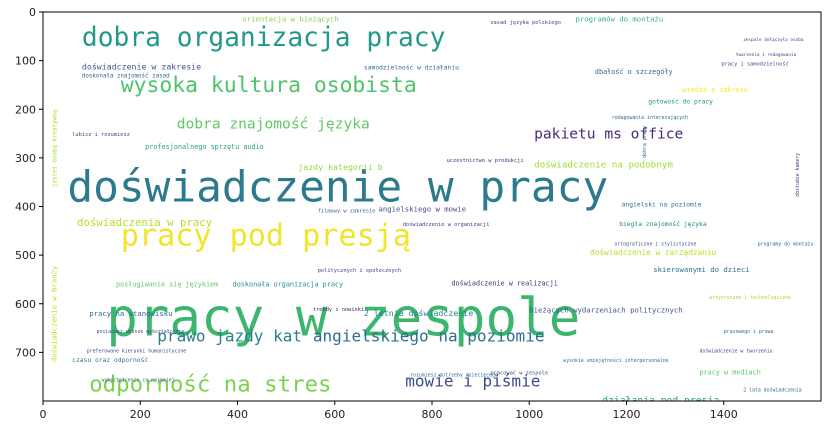  What do you see at coordinates (25, 304) in the screenshot?
I see `y-tick-label-6: 600` at bounding box center [25, 304].